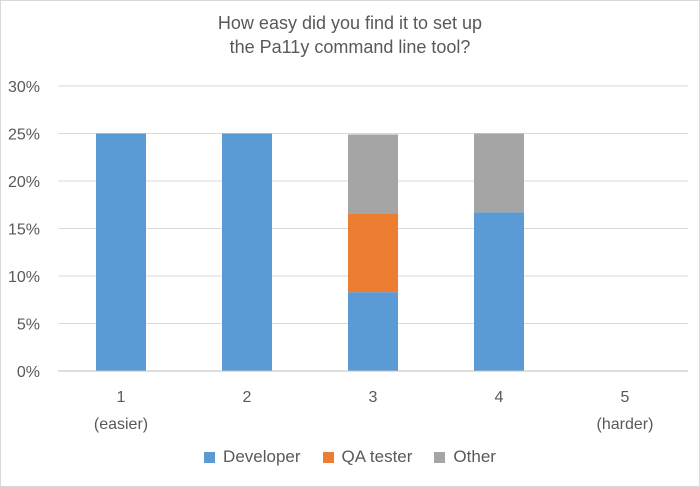  What do you see at coordinates (499, 397) in the screenshot?
I see `x-tick-label: 4` at bounding box center [499, 397].